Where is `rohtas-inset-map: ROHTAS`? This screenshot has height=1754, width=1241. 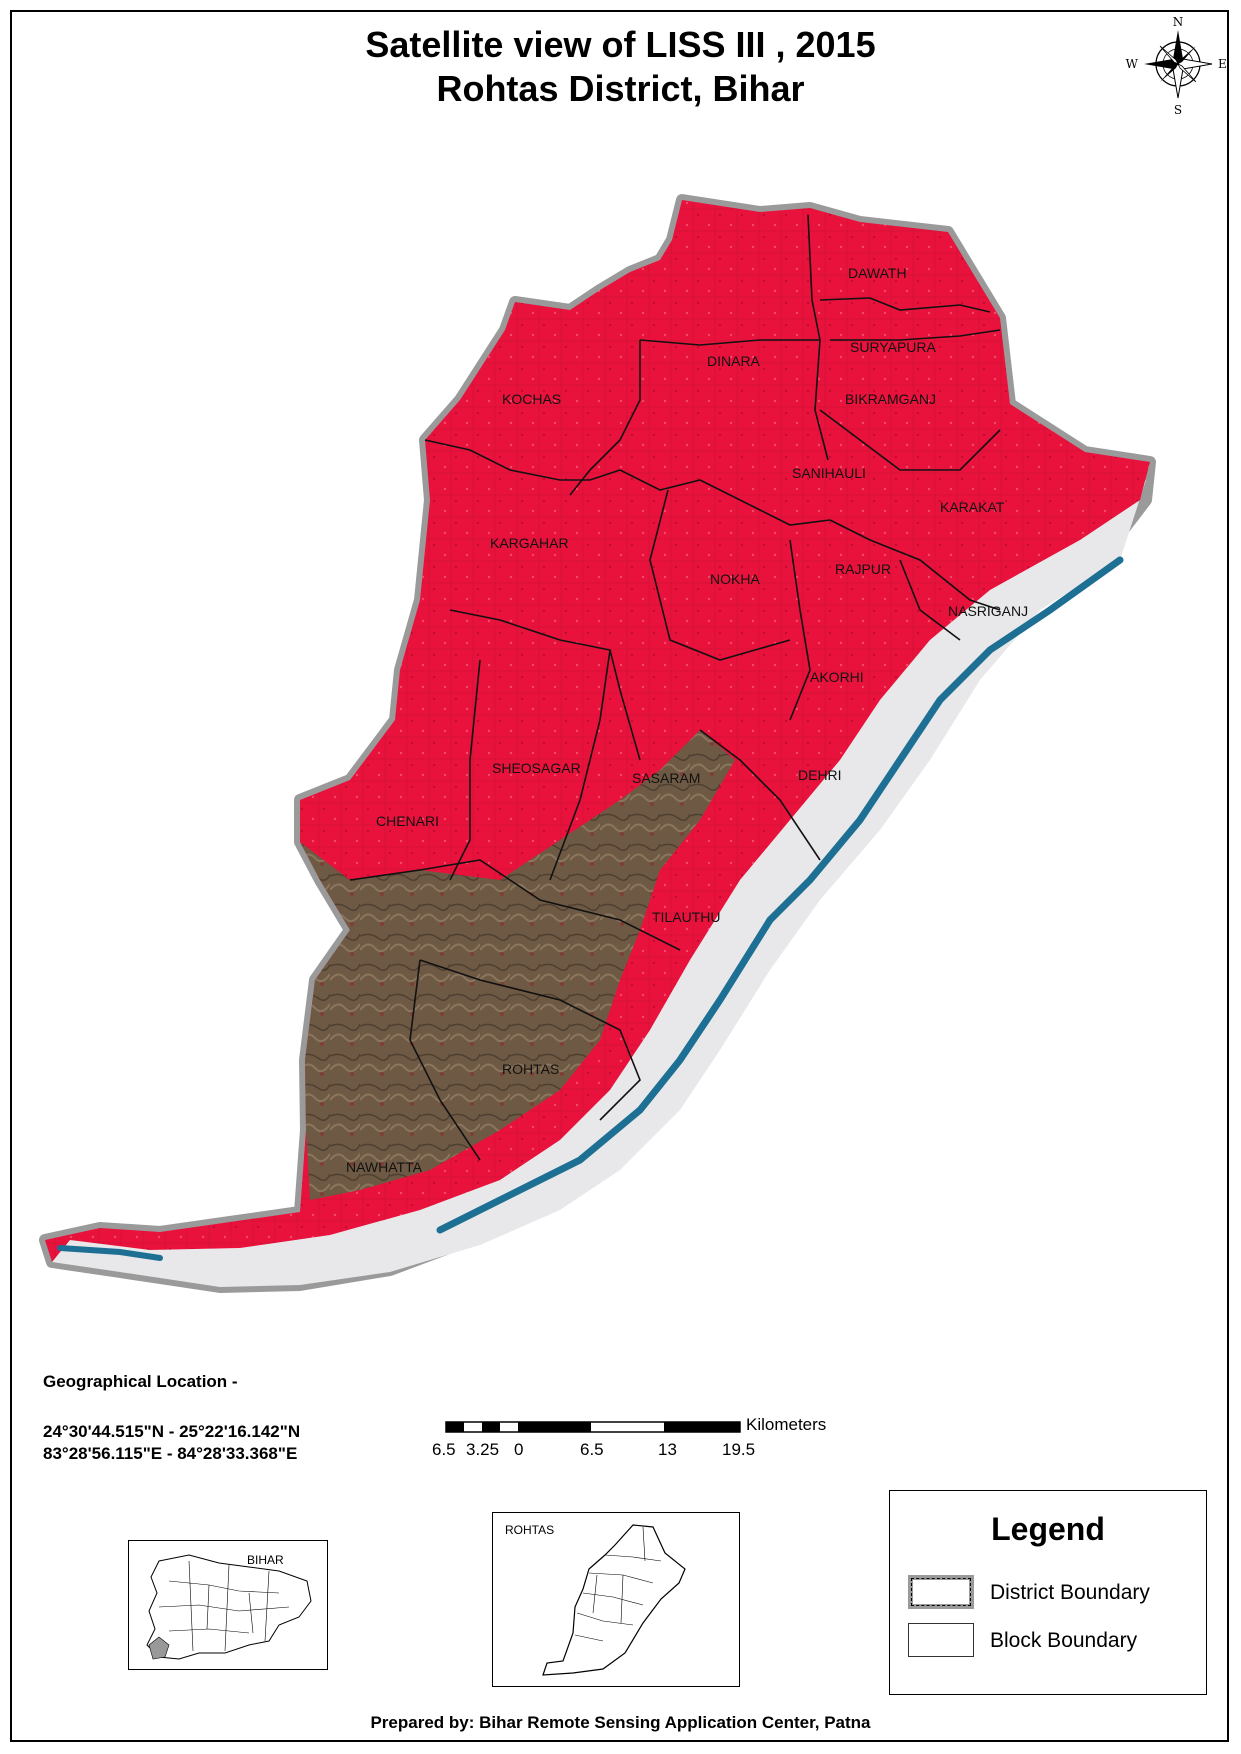 rohtas-inset-map: ROHTAS is located at coordinates (616, 1599).